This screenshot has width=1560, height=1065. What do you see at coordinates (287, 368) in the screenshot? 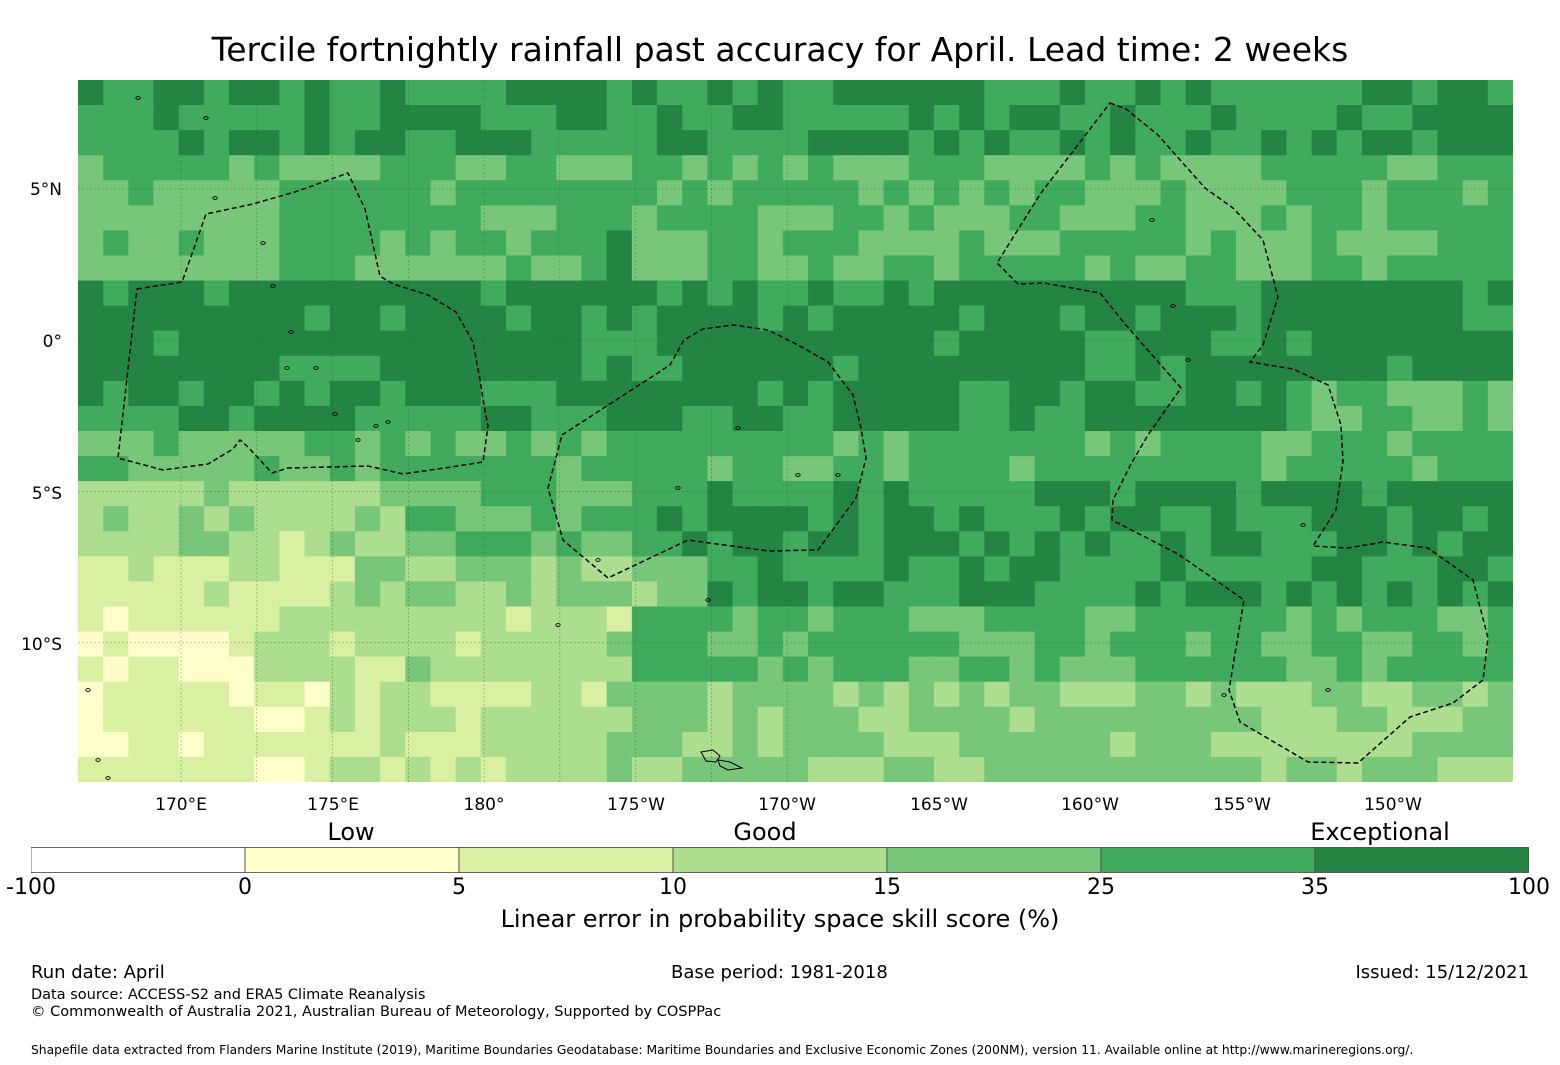
I see `island-outline` at bounding box center [287, 368].